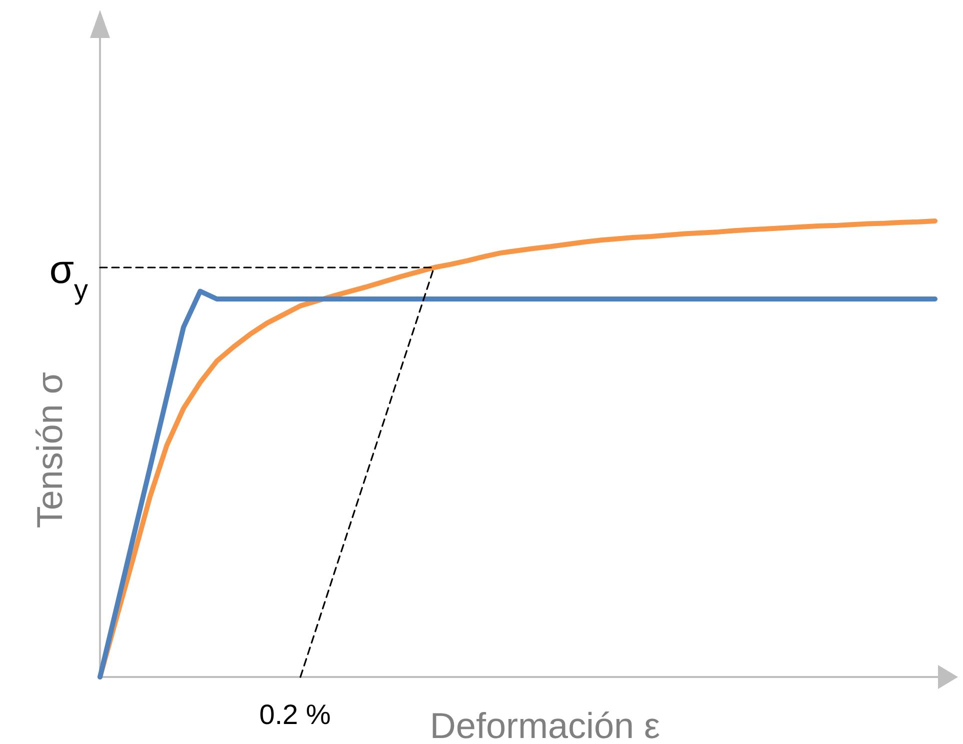  Describe the element at coordinates (49, 450) in the screenshot. I see `y-axis-title: Tensión σ` at that location.